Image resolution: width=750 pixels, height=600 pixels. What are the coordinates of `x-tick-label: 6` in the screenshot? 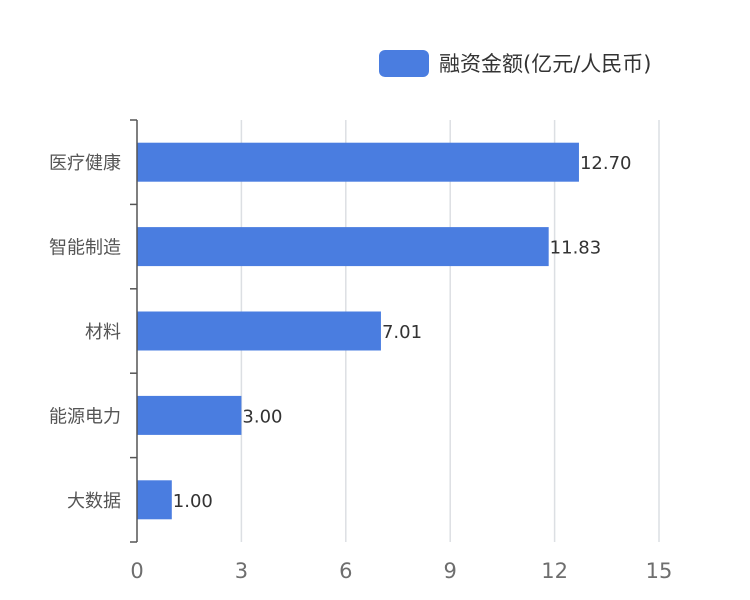 It's located at (345, 571).